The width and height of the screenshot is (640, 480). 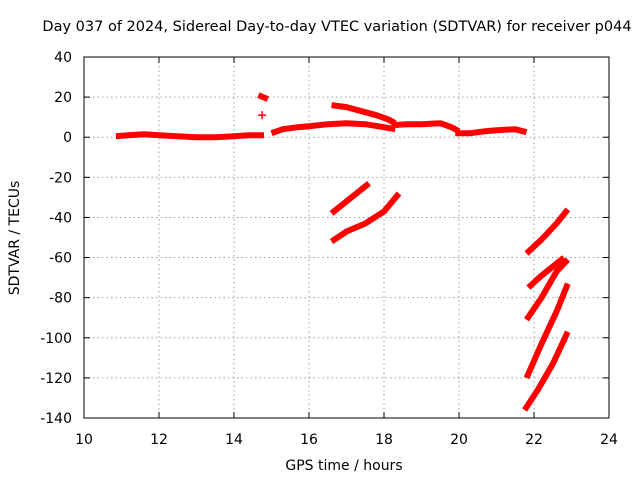 What do you see at coordinates (67, 138) in the screenshot?
I see `y-tick-label: 0` at bounding box center [67, 138].